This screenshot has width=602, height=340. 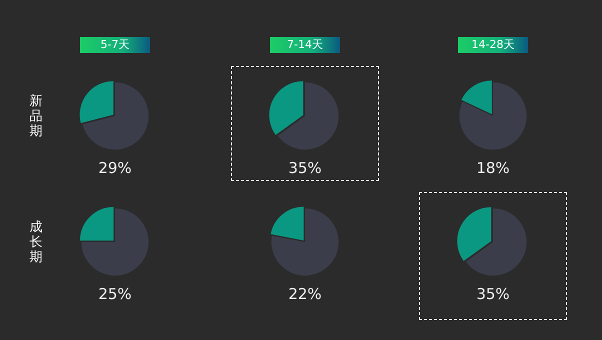 I want to click on chart-title: 5-7天, so click(x=115, y=45).